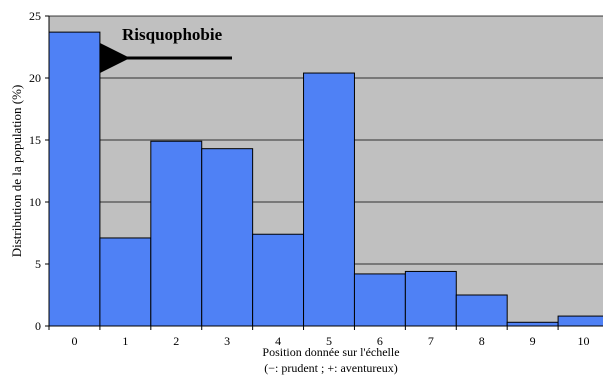 This screenshot has height=380, width=603. Describe the element at coordinates (330, 352) in the screenshot. I see `x-axis-label: Position donnée sur l'échelle` at that location.